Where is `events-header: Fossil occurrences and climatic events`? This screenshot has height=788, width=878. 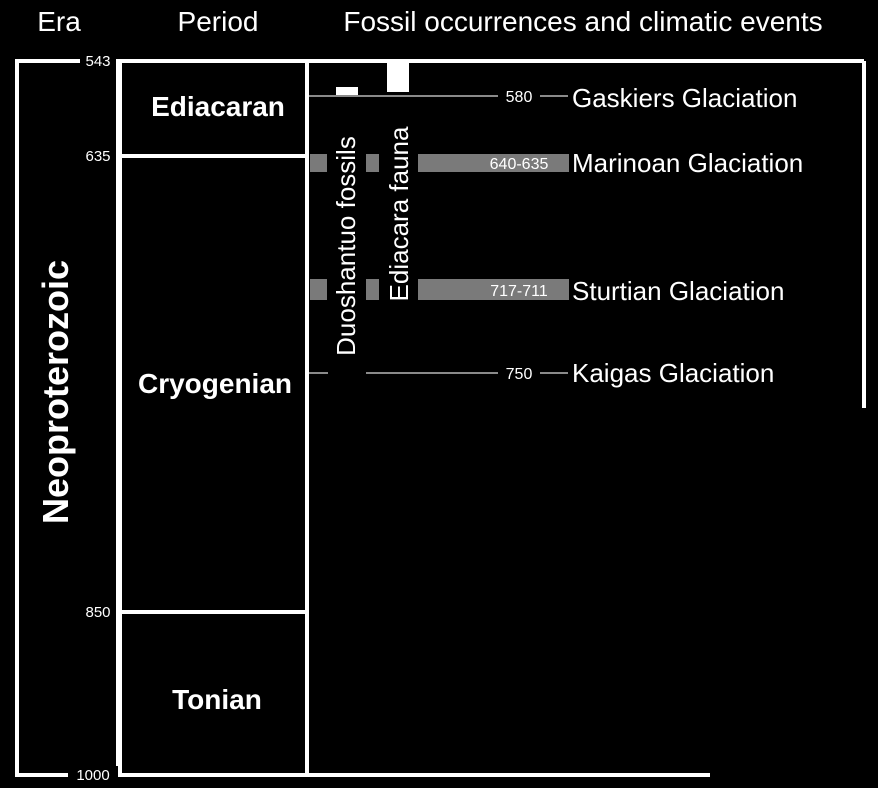
events-header: Fossil occurrences and climatic events is located at coordinates (582, 21).